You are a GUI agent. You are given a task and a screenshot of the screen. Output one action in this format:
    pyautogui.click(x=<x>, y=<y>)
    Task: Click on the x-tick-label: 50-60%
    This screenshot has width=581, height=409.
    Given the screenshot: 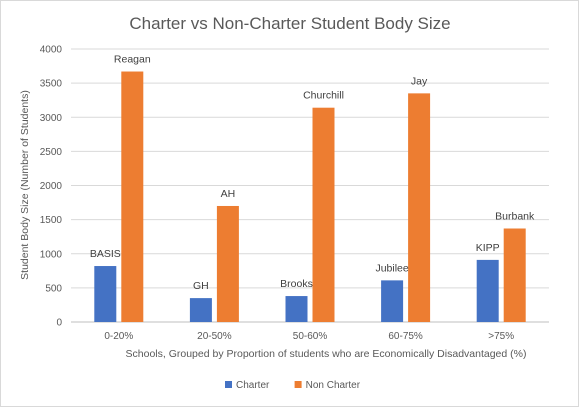 What is the action you would take?
    pyautogui.click(x=310, y=336)
    